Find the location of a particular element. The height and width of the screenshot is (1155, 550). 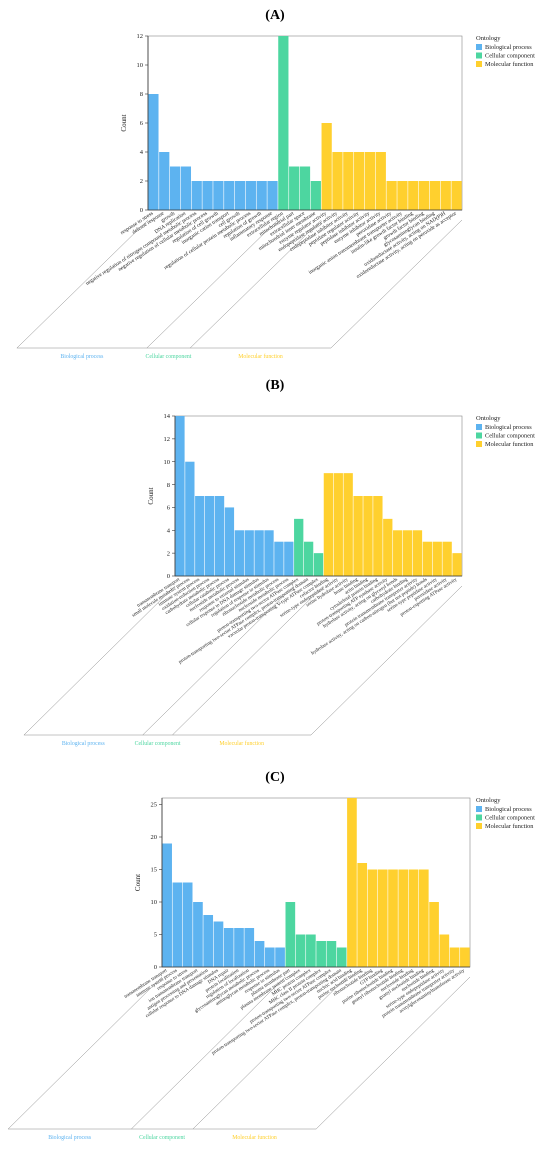

bar-negative-regulation-of-nitrogen-compound-metabolic-process is located at coordinates (196, 195).